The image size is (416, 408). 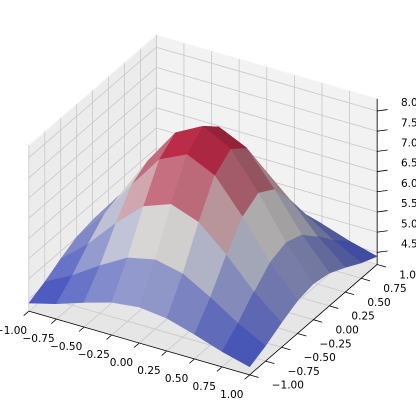 What do you see at coordinates (408, 164) in the screenshot?
I see `z-tick-label: 6.5` at bounding box center [408, 164].